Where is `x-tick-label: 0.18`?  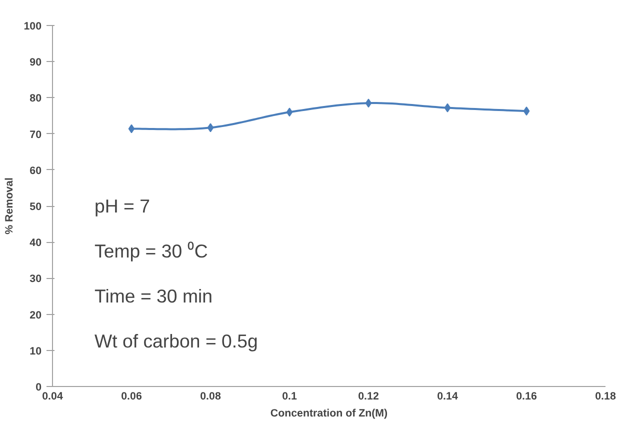
x-tick-label: 0.18 is located at coordinates (605, 396).